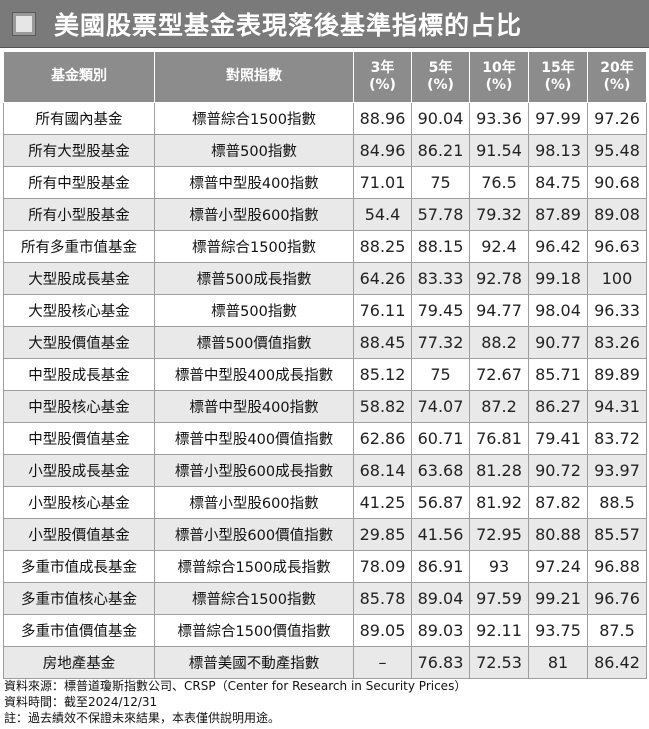 The image size is (649, 729). What do you see at coordinates (617, 630) in the screenshot?
I see `y20-cell: 87.5` at bounding box center [617, 630].